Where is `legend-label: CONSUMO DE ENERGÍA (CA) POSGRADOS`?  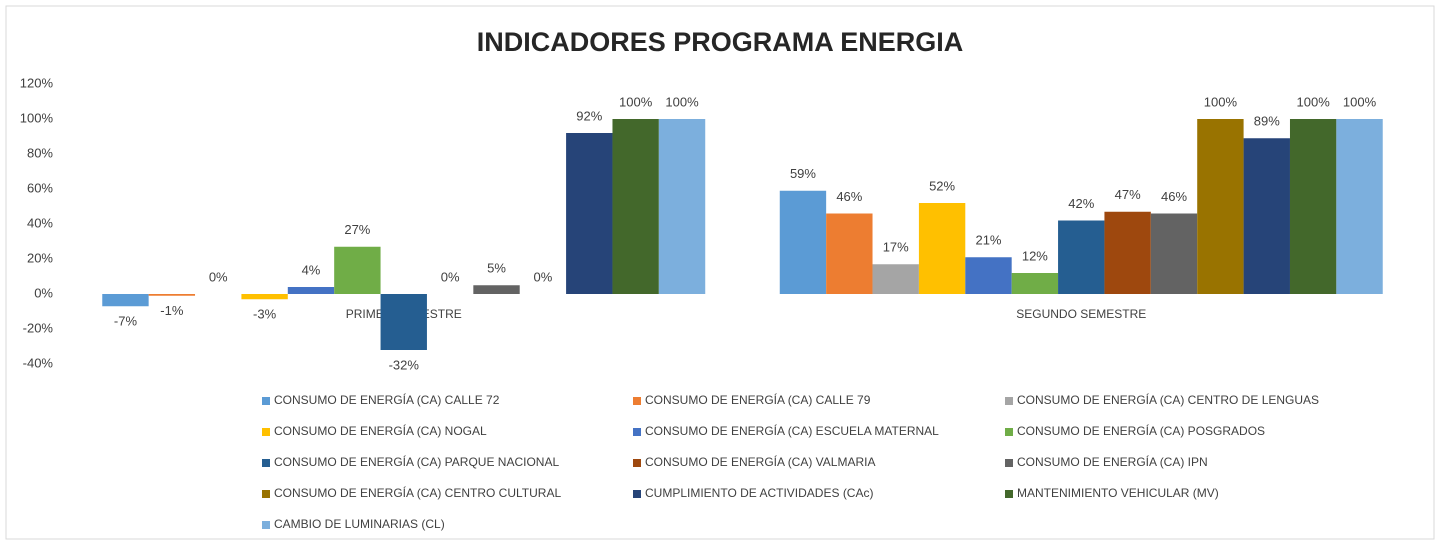
legend-label: CONSUMO DE ENERGÍA (CA) POSGRADOS is located at coordinates (1141, 430).